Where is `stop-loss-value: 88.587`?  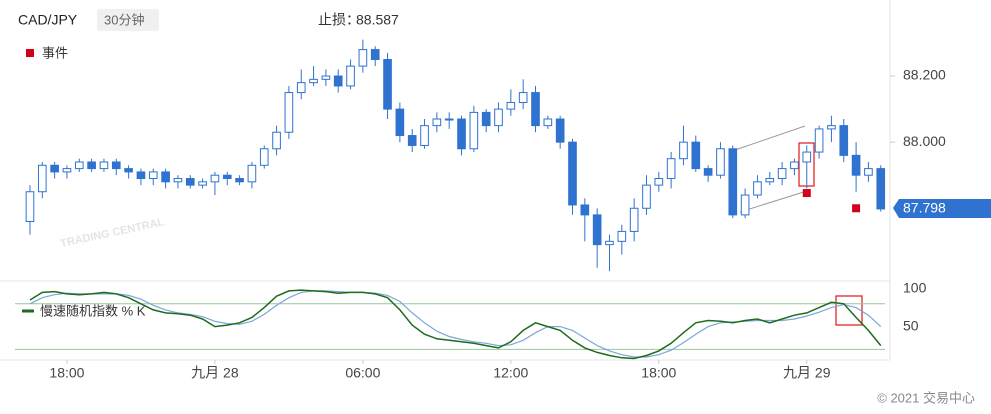
stop-loss-value: 88.587 is located at coordinates (377, 20).